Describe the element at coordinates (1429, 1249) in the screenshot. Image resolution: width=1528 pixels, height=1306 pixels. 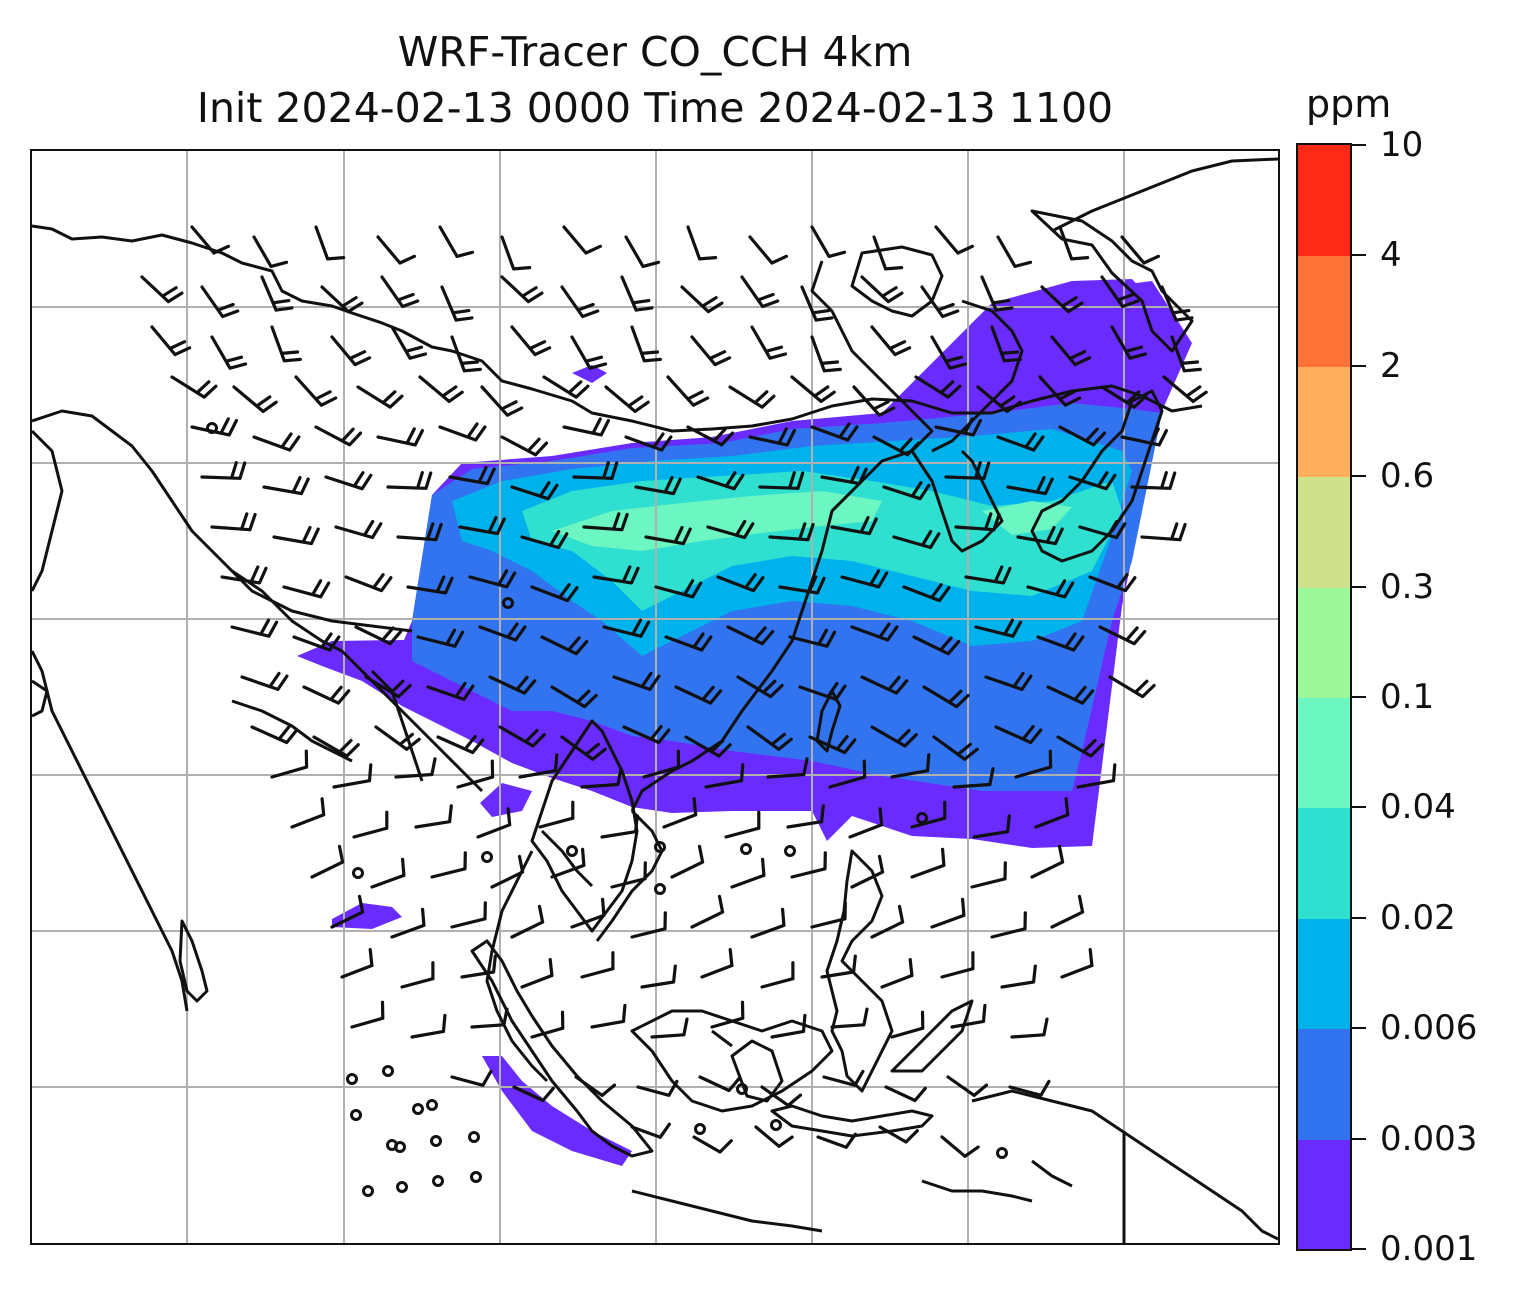
I see `colorbar-tick-label: 0.001` at that location.